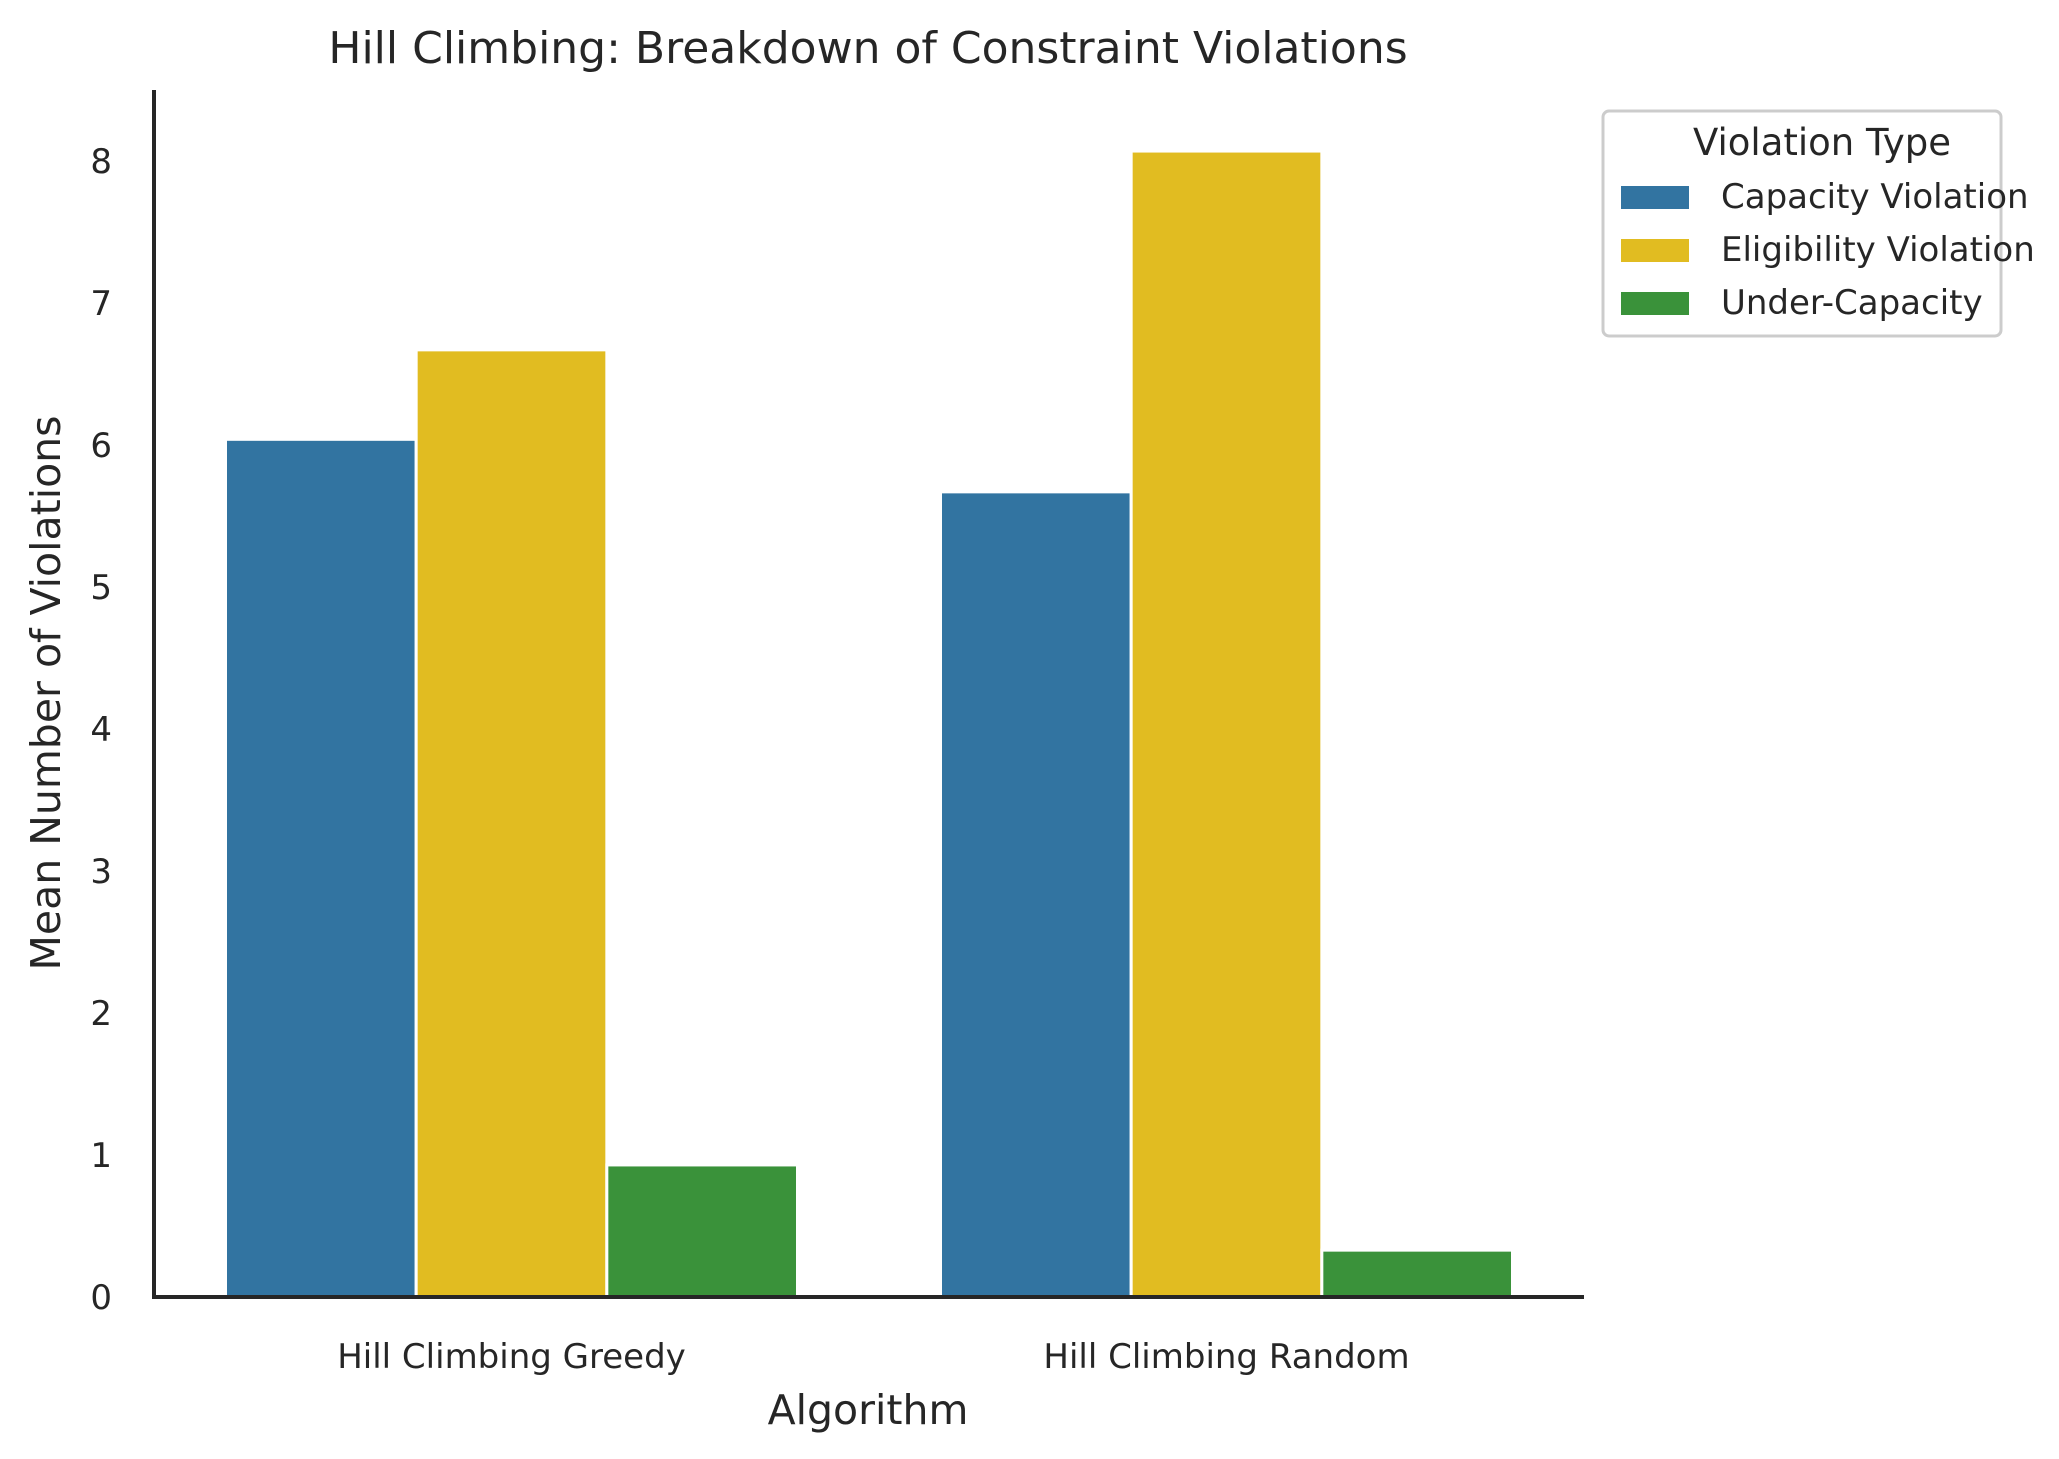 This screenshot has height=1459, width=2059. What do you see at coordinates (511, 1357) in the screenshot?
I see `x-tick-label: Hill Climbing Greedy` at bounding box center [511, 1357].